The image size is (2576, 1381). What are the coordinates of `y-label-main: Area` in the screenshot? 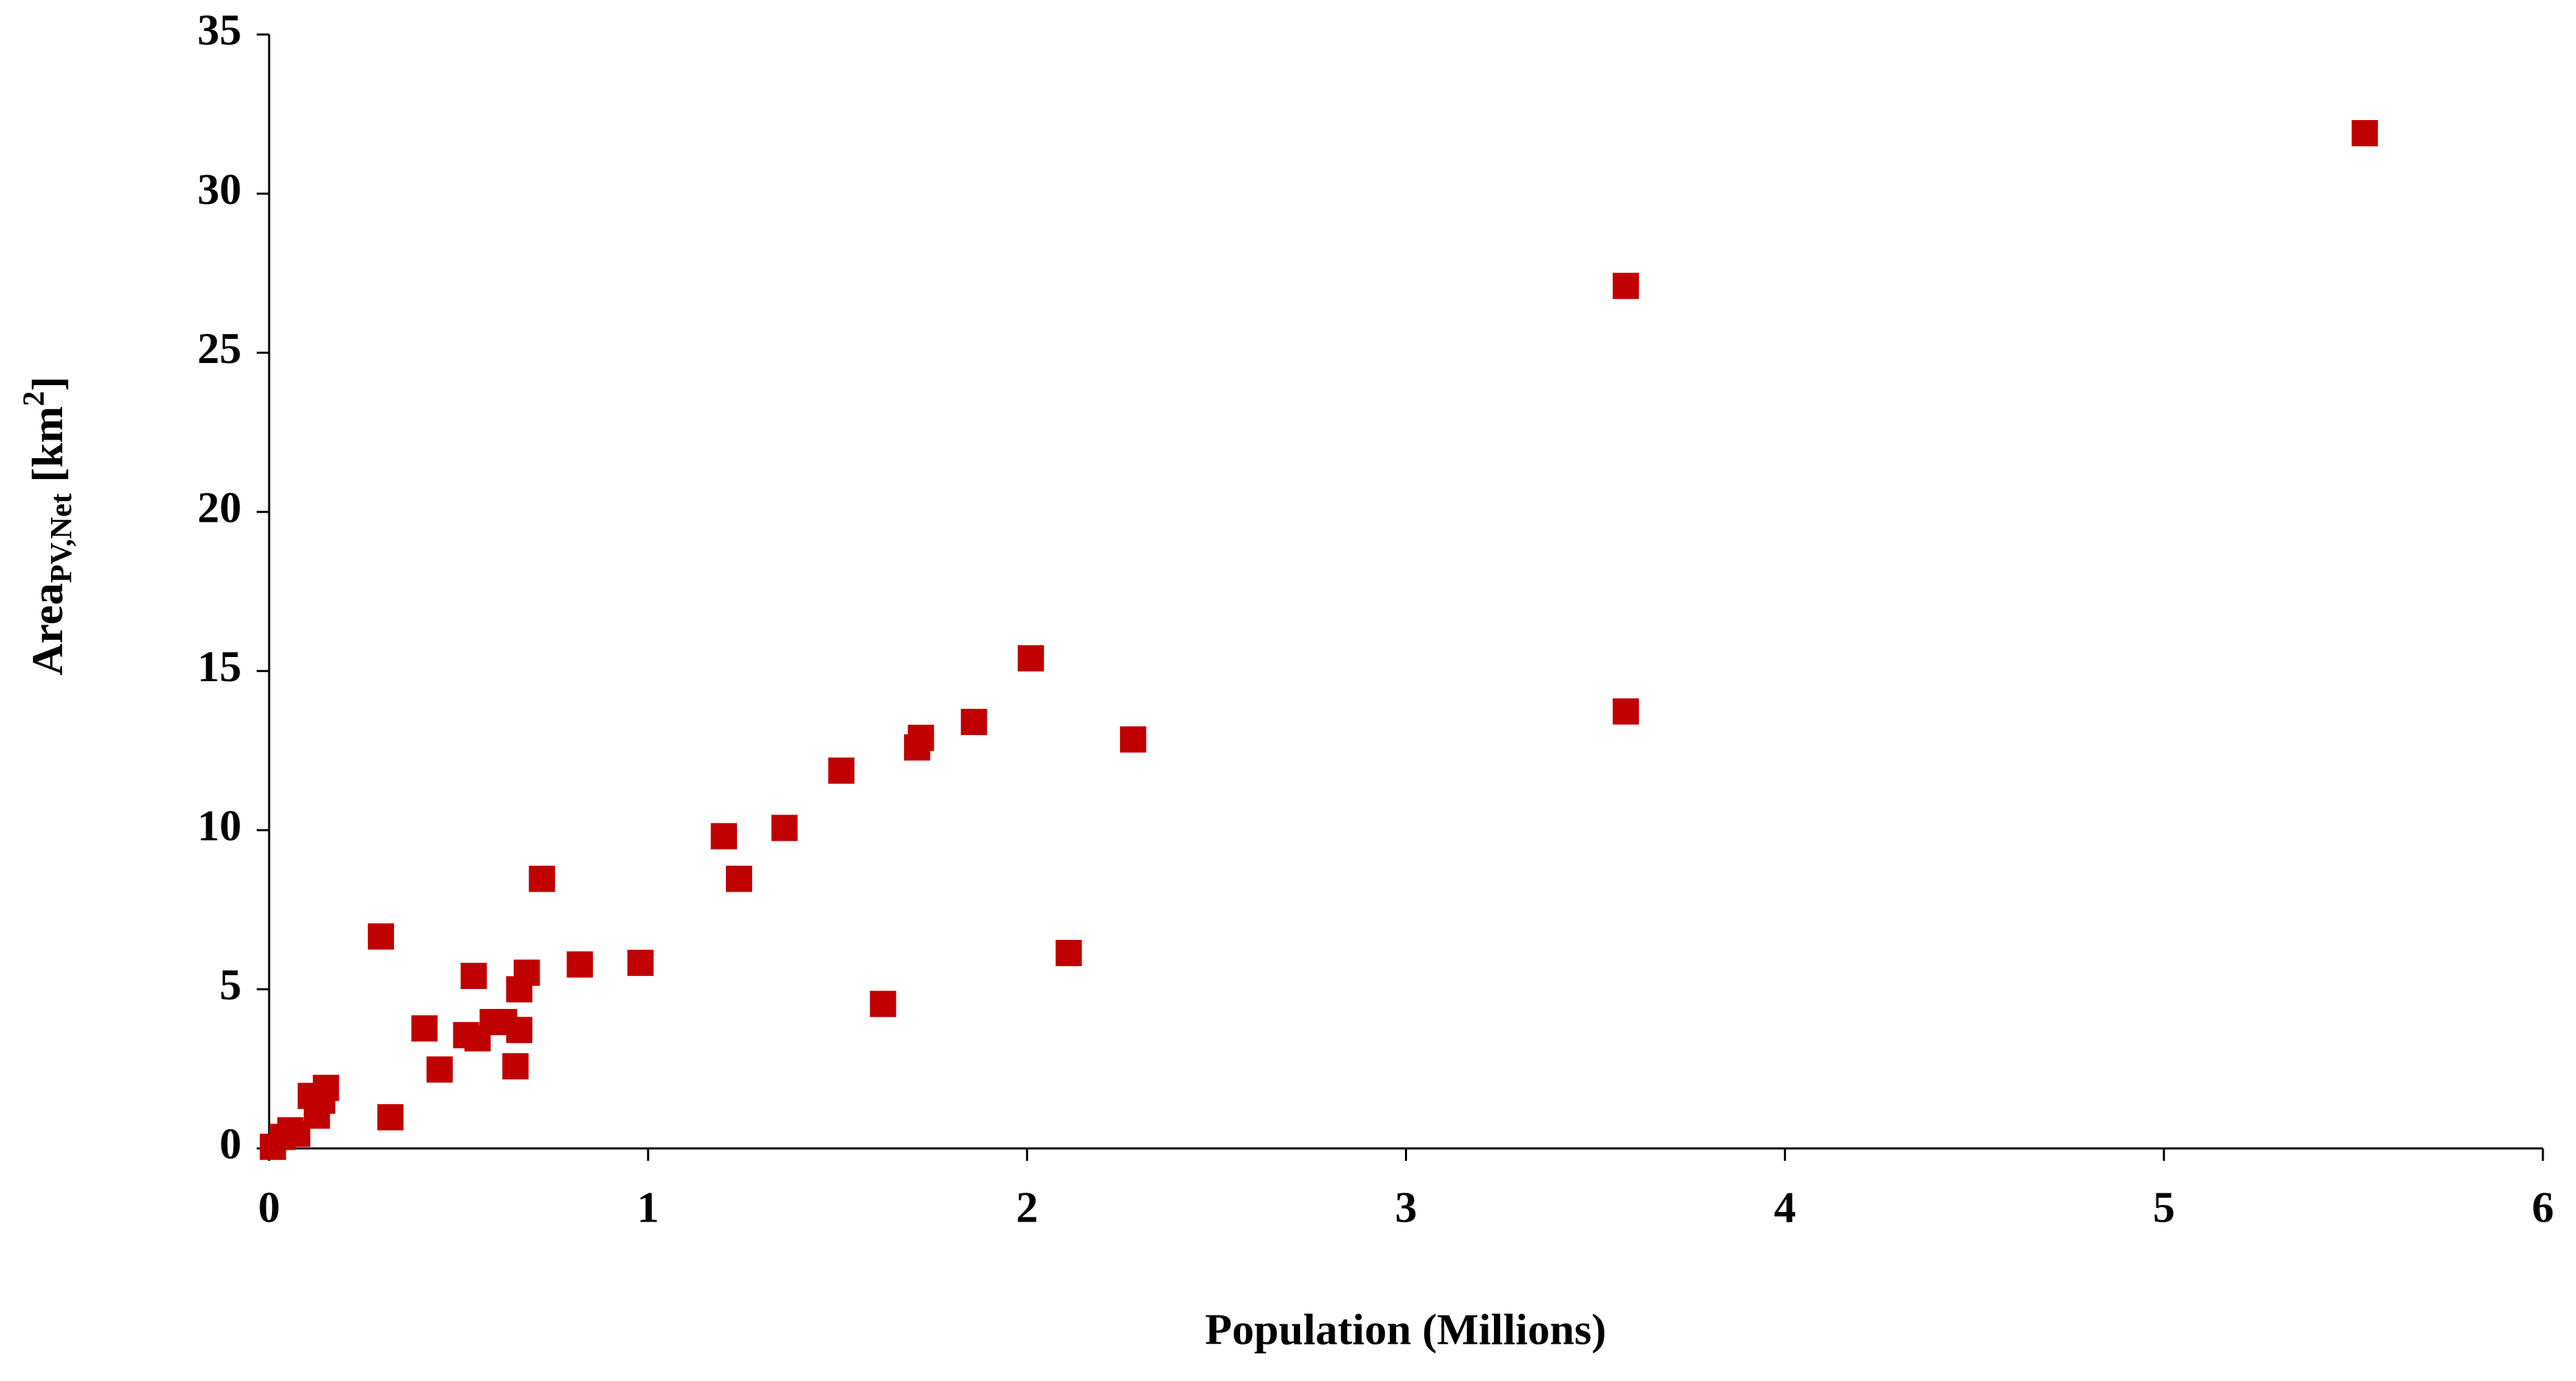 It's located at (47, 629).